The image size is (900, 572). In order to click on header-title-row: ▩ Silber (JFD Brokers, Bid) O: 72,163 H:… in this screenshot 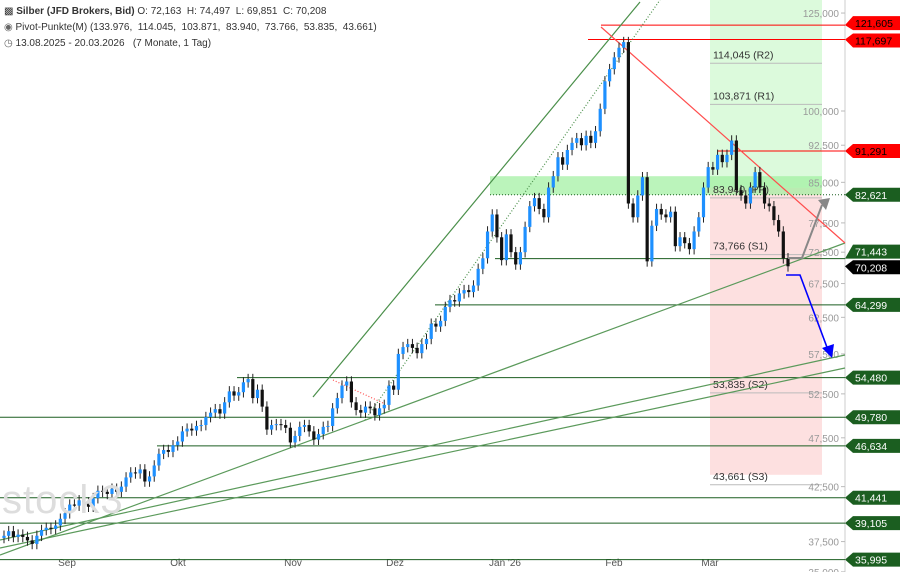, I will do `click(165, 11)`.